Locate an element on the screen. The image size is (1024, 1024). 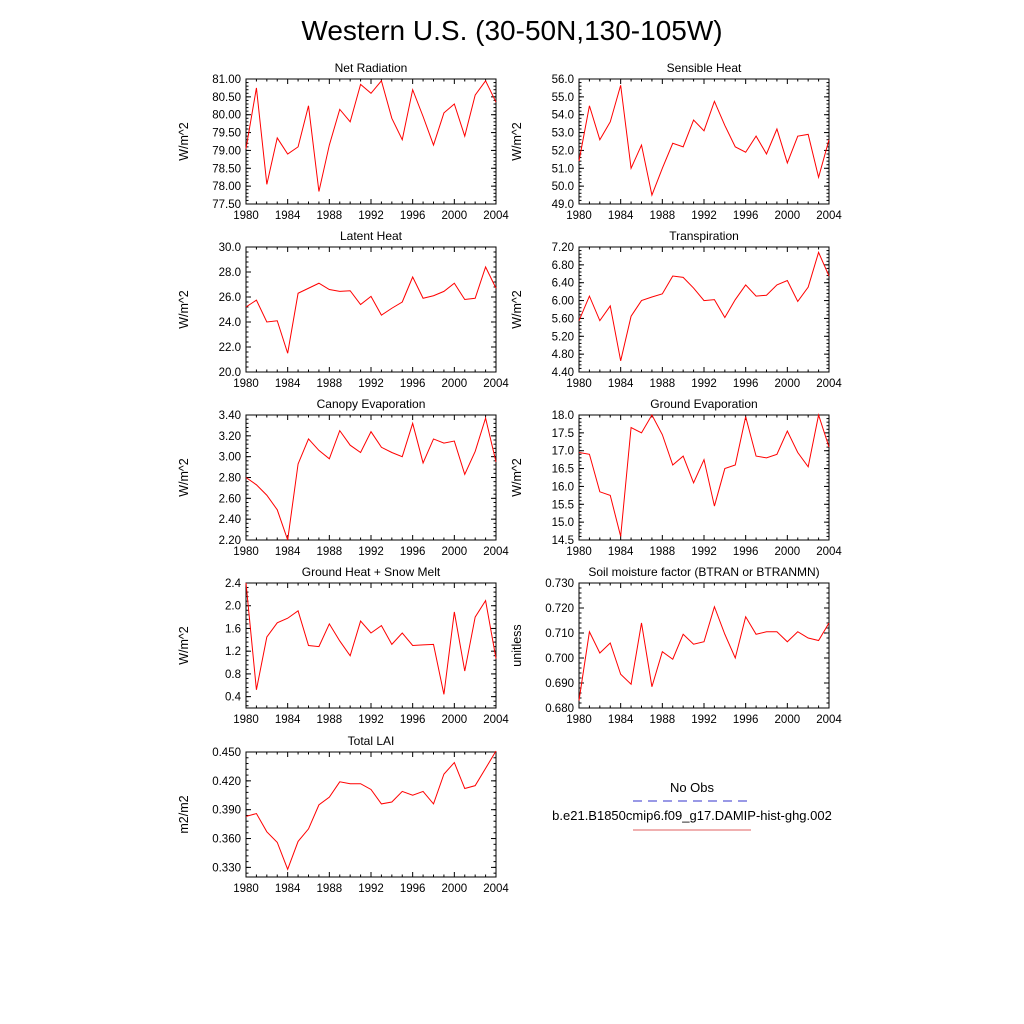
series-line-sensible-heat is located at coordinates (704, 141).